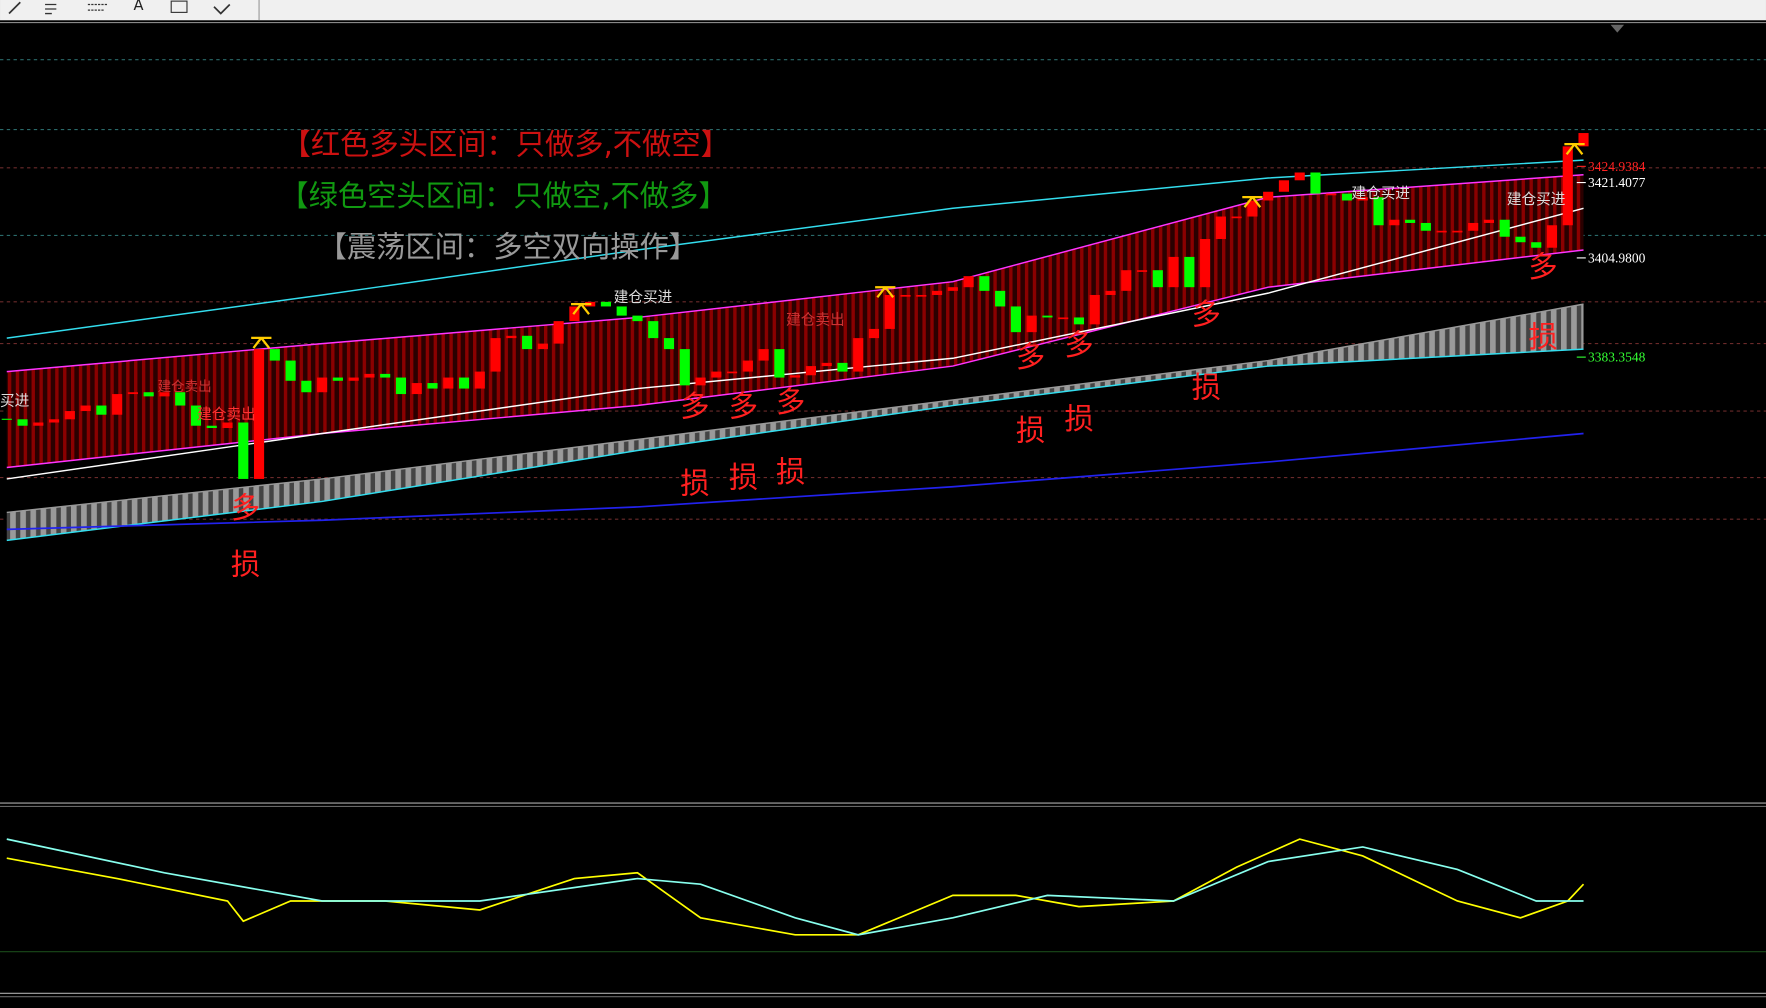 This screenshot has width=1766, height=1008. I want to click on price-label: 3404.9800, so click(1617, 257).